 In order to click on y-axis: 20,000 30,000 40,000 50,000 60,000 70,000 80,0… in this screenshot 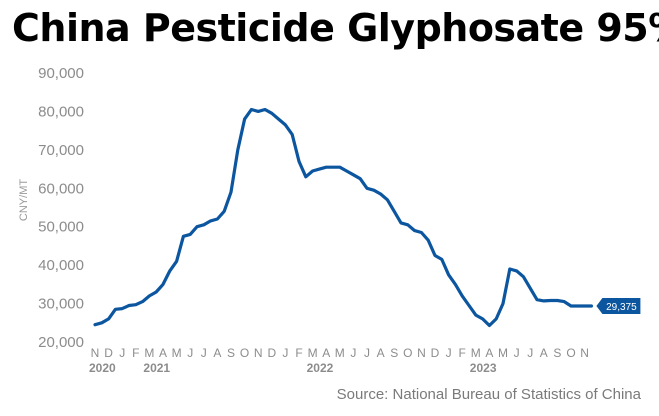, I will do `click(61, 208)`.